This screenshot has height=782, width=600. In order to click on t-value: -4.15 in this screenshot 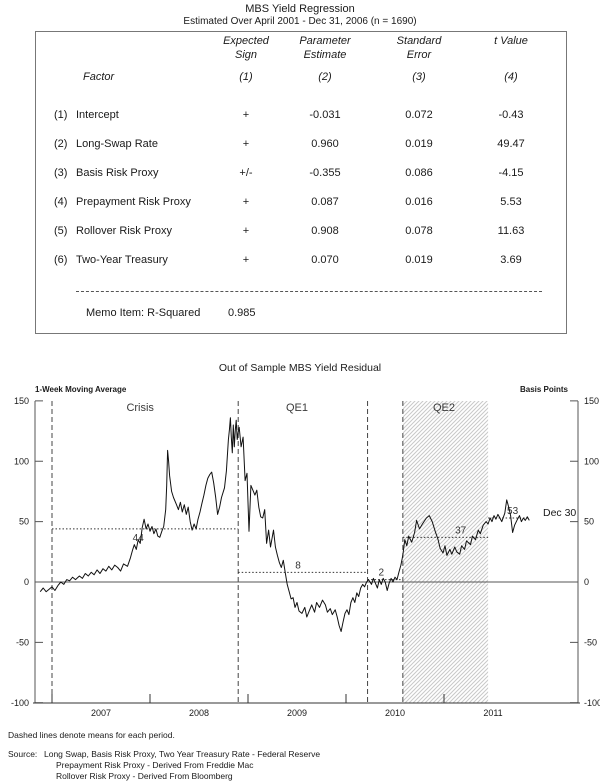, I will do `click(511, 173)`.